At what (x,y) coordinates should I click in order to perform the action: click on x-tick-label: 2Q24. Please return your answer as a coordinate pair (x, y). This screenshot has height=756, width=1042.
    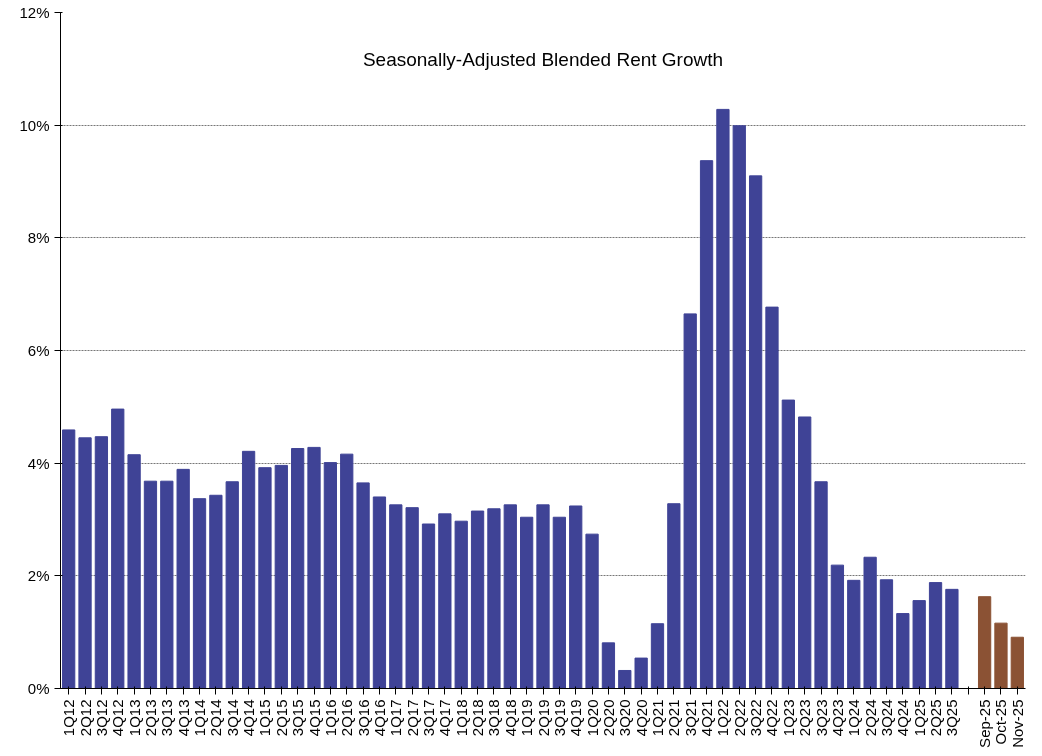
    Looking at the image, I should click on (870, 718).